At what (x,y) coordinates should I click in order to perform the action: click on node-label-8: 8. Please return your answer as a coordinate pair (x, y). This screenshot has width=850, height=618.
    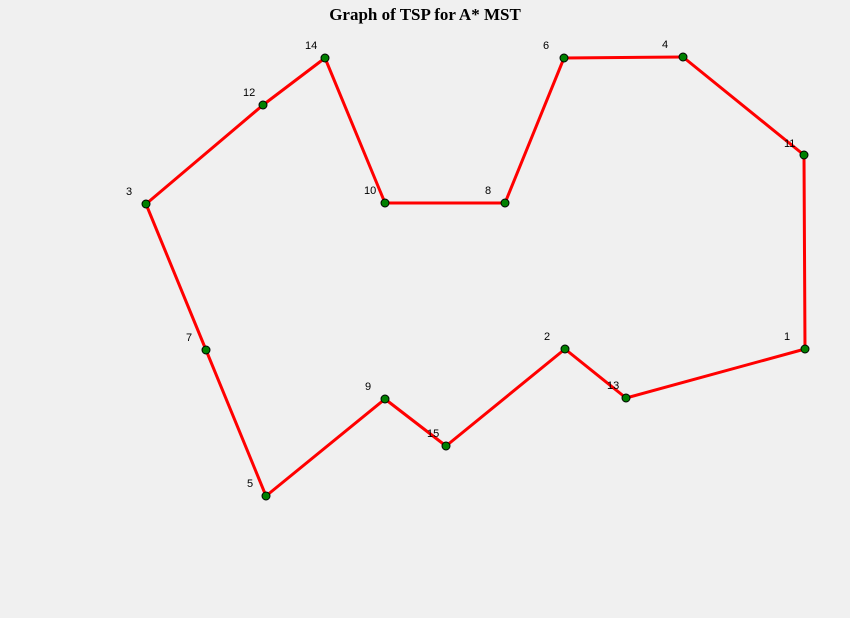
    Looking at the image, I should click on (488, 191).